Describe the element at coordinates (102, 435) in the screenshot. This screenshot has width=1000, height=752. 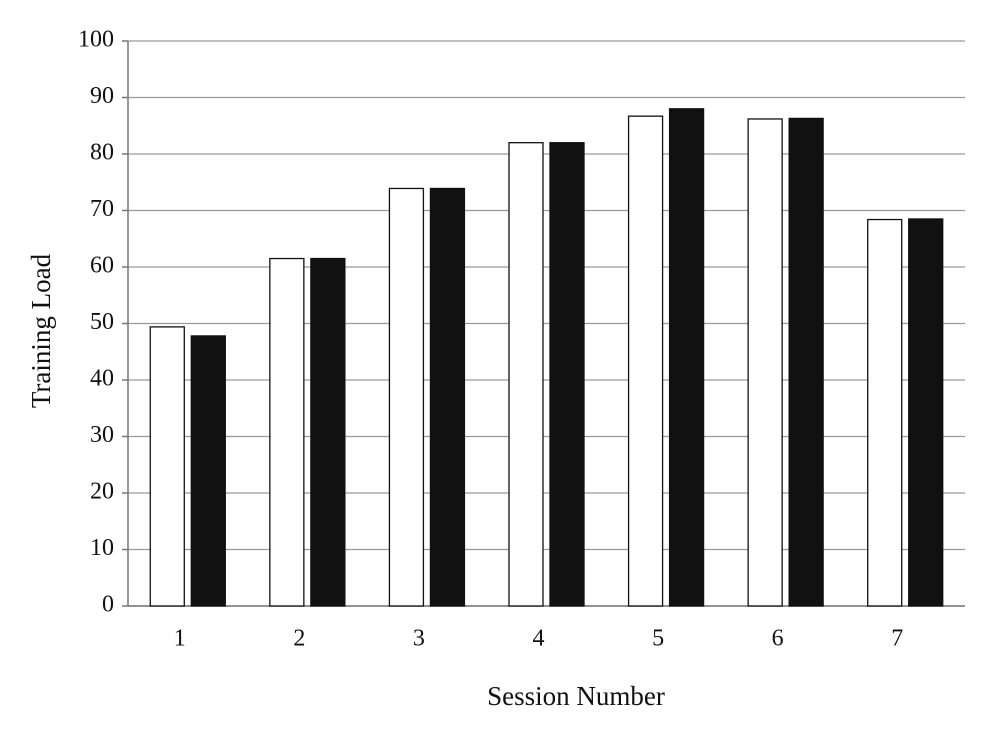
I see `y-tick-label: 30` at that location.